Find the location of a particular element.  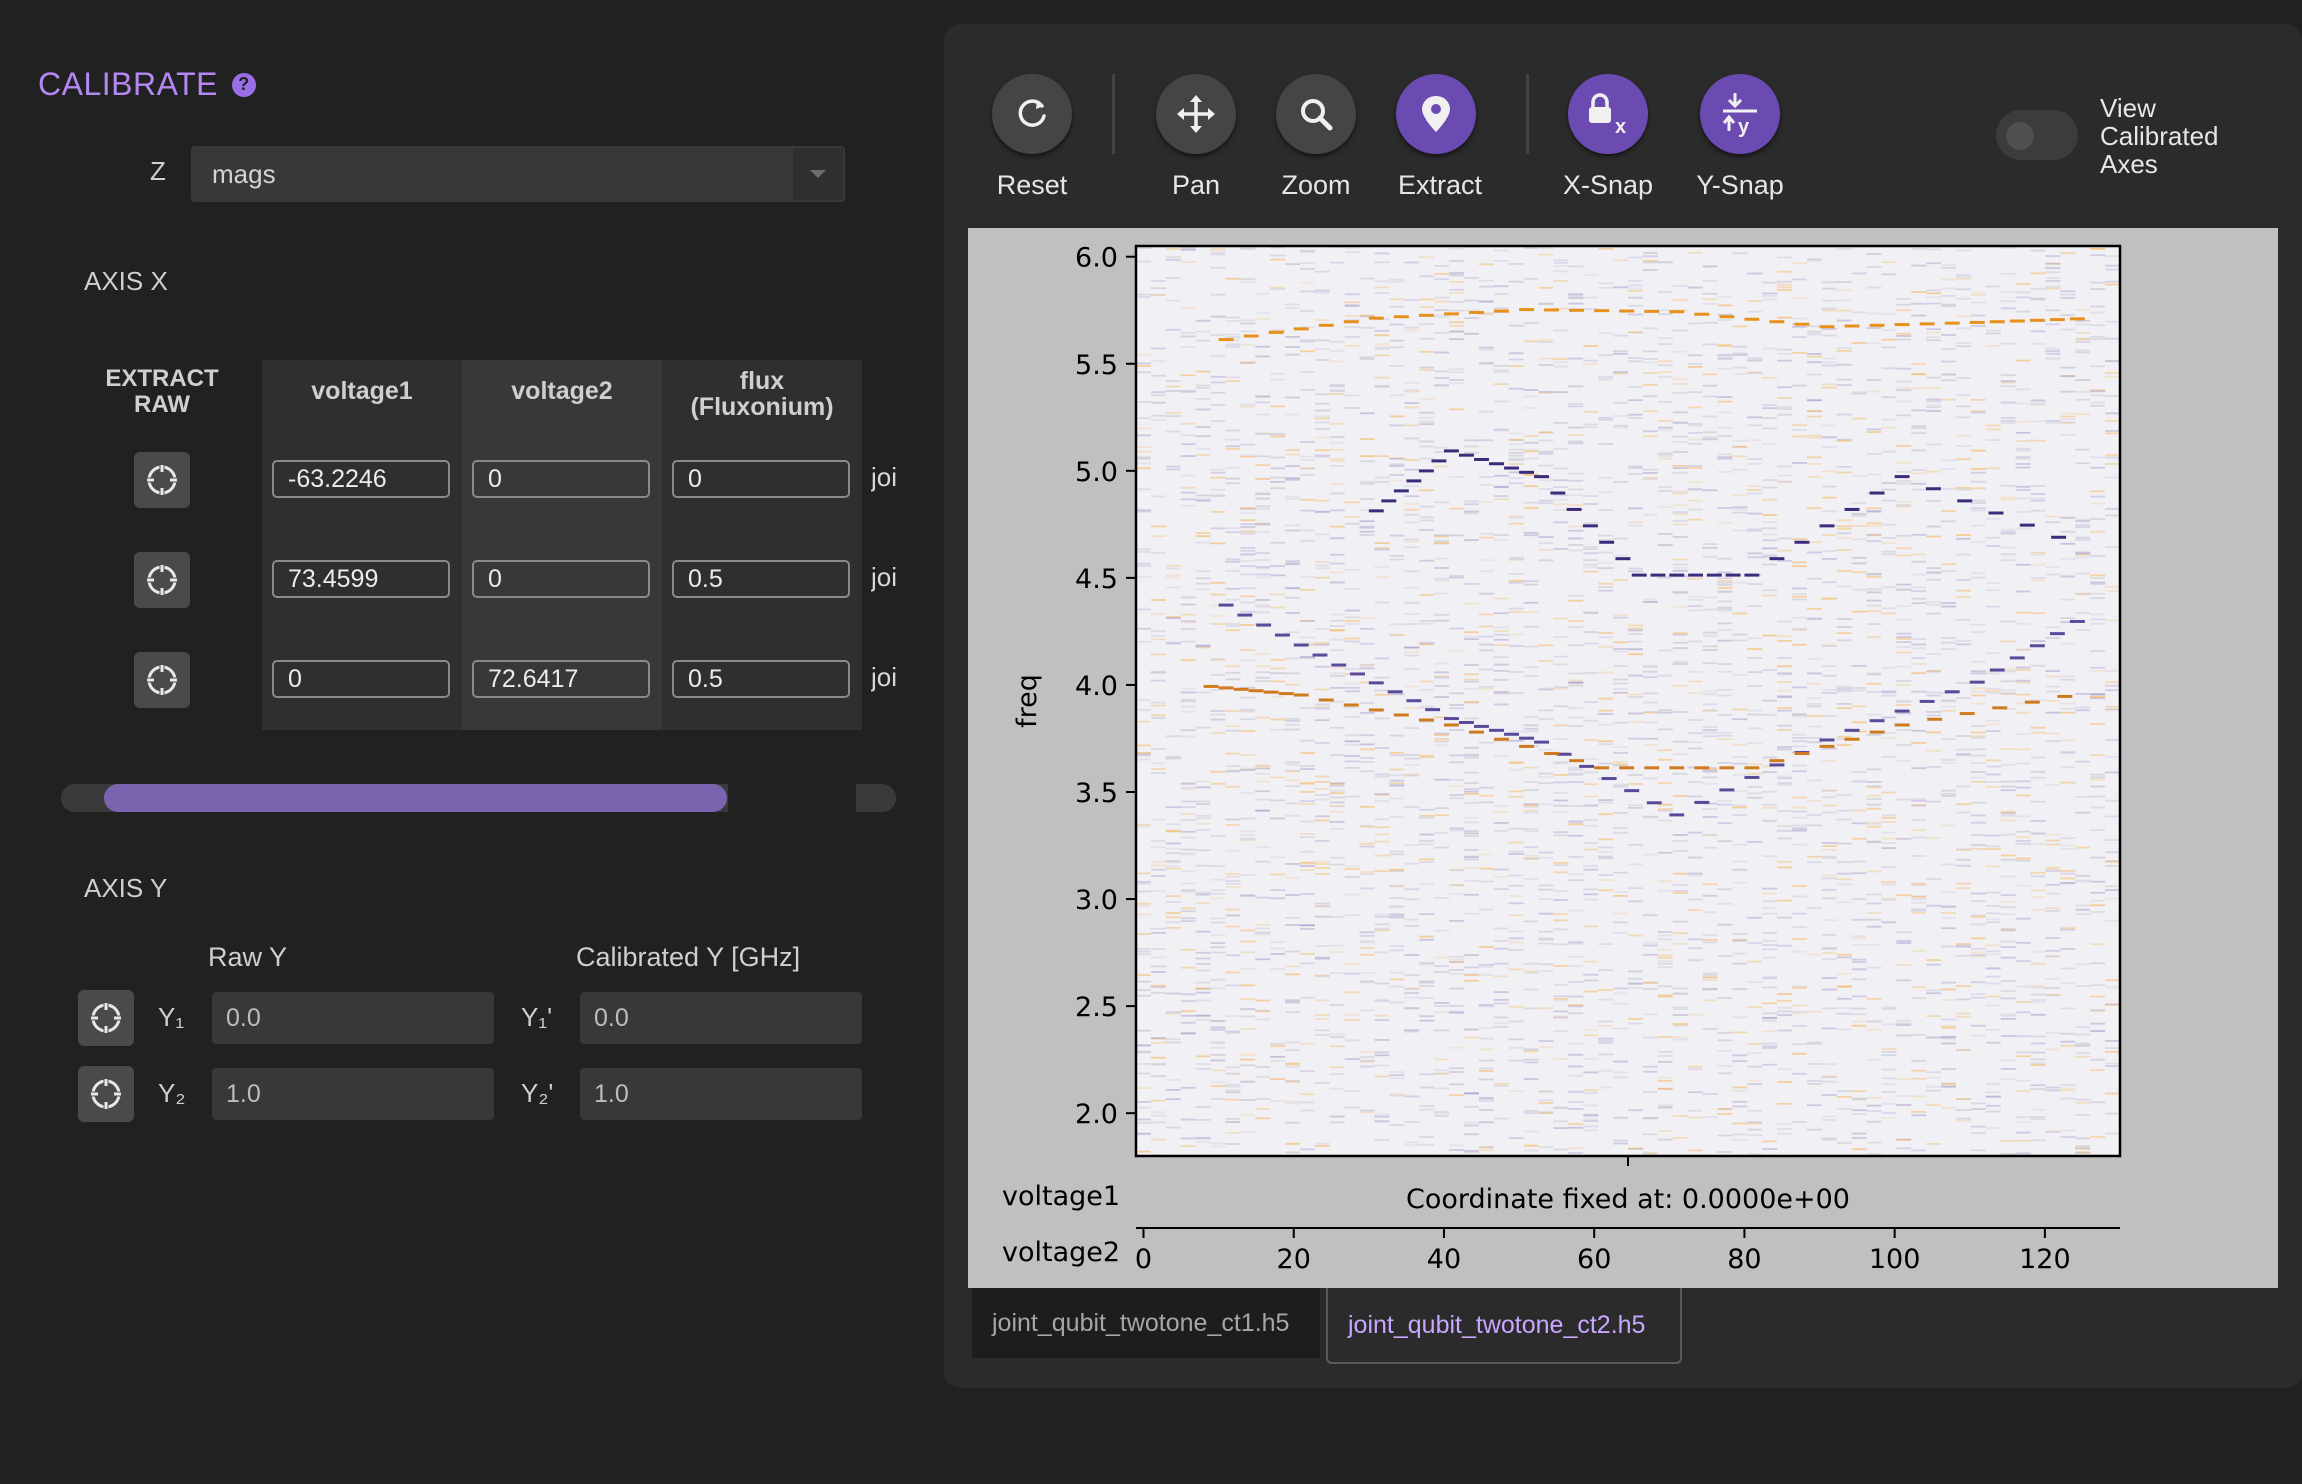

chevron-down-icon is located at coordinates (818, 174).